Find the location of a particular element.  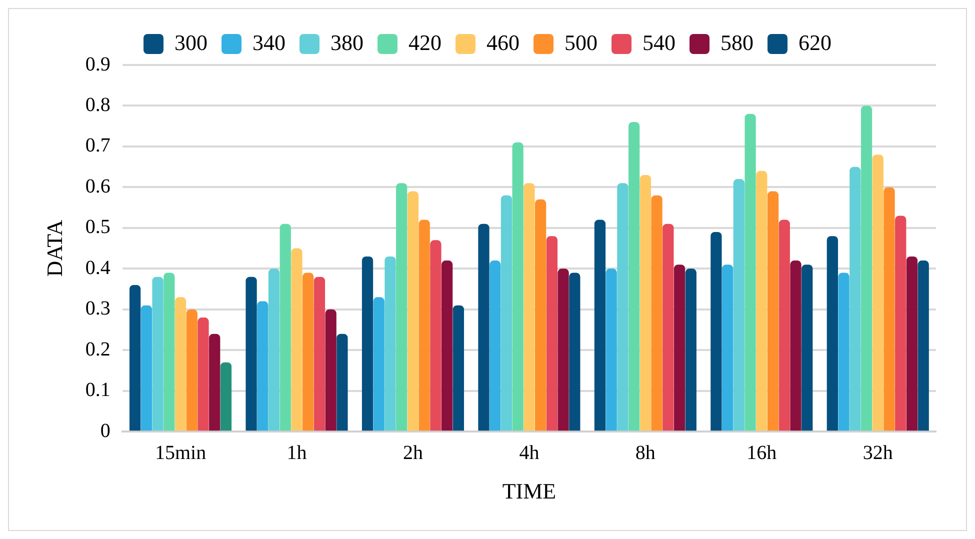

x-tick-label: 15min is located at coordinates (180, 453).